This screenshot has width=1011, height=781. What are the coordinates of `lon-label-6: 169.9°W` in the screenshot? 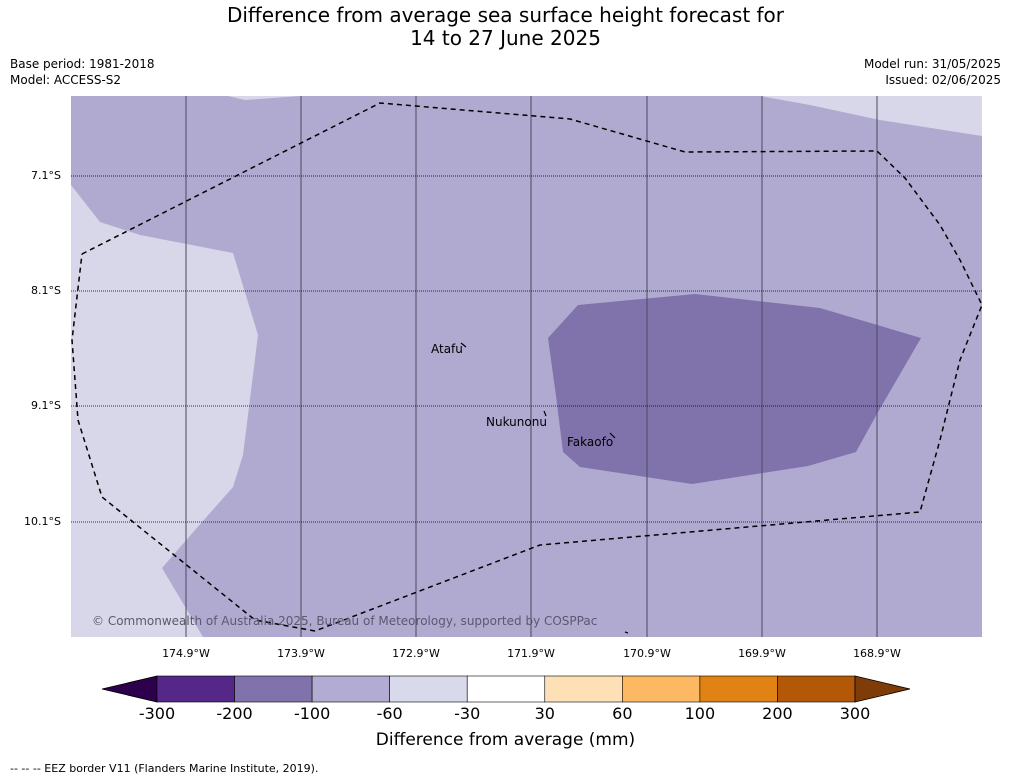 It's located at (762, 653).